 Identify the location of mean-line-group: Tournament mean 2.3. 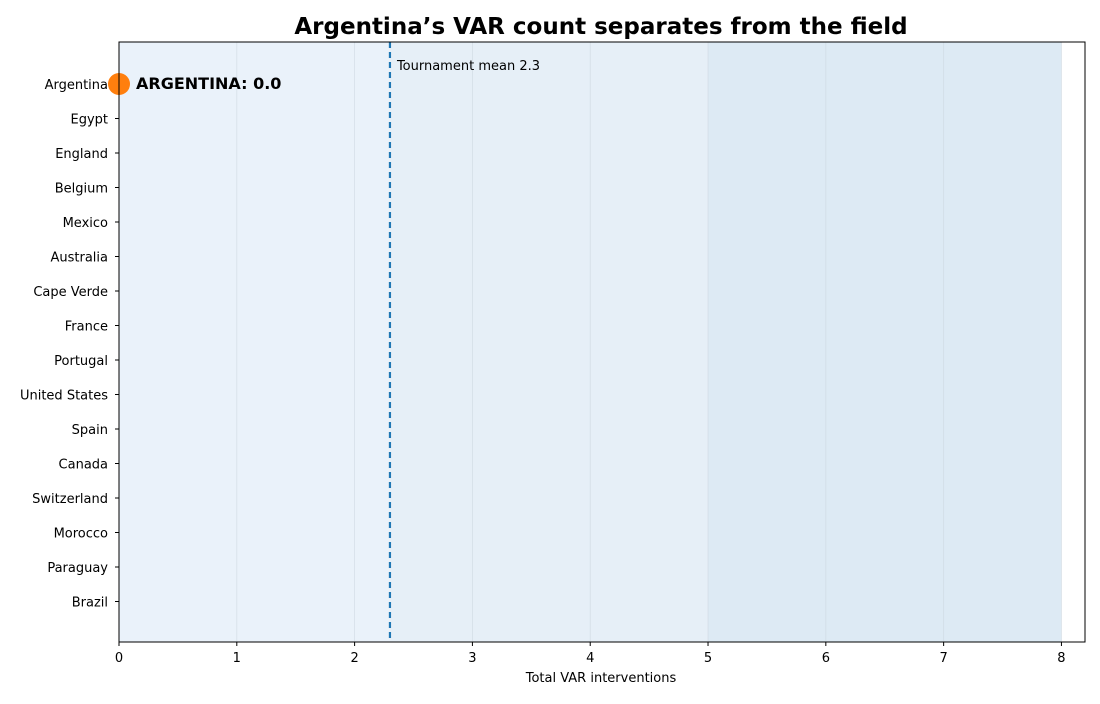
(464, 342).